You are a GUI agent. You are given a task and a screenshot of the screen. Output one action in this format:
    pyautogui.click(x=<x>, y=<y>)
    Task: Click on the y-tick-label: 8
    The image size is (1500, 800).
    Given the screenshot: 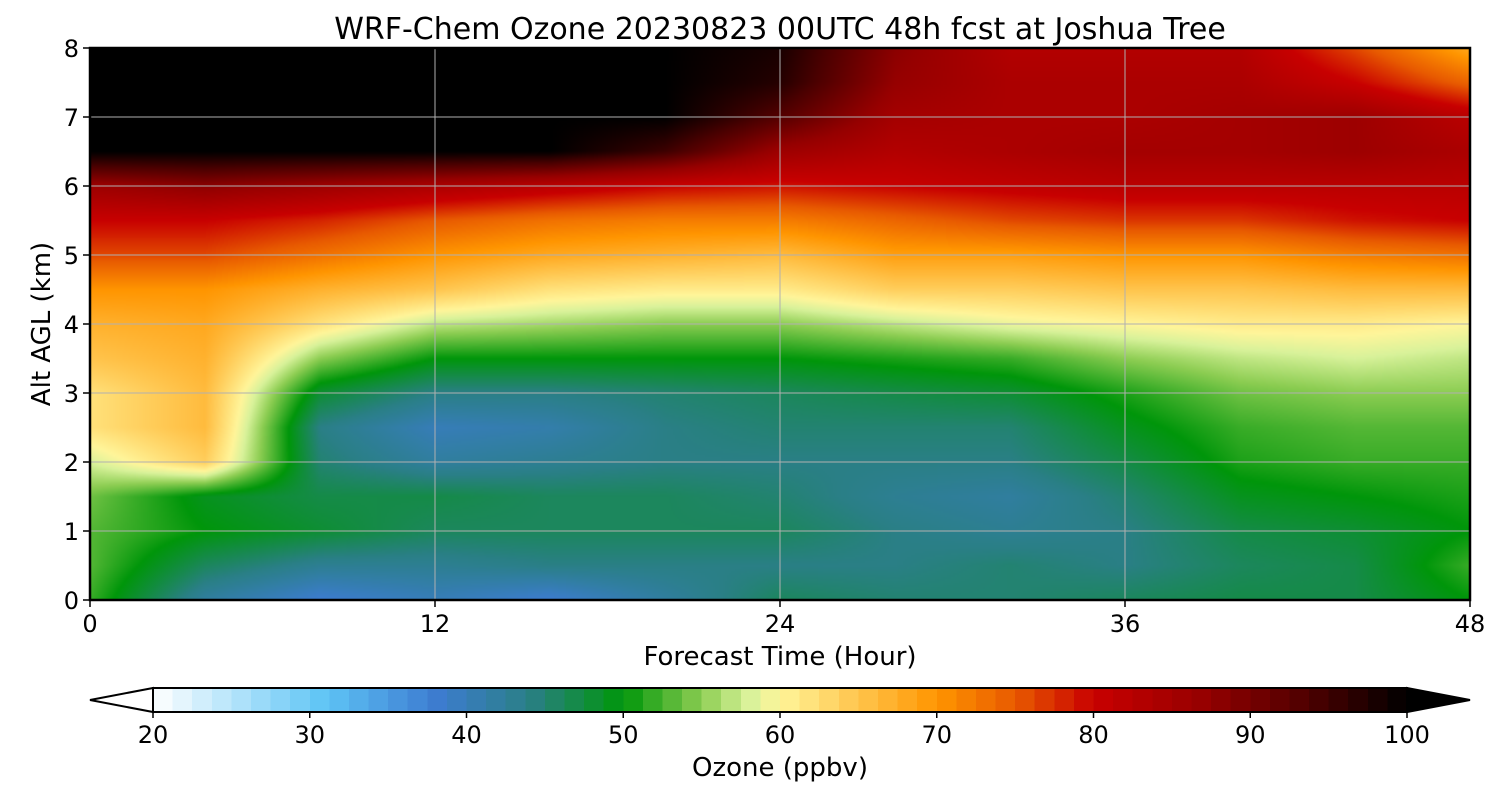 What is the action you would take?
    pyautogui.click(x=71, y=49)
    